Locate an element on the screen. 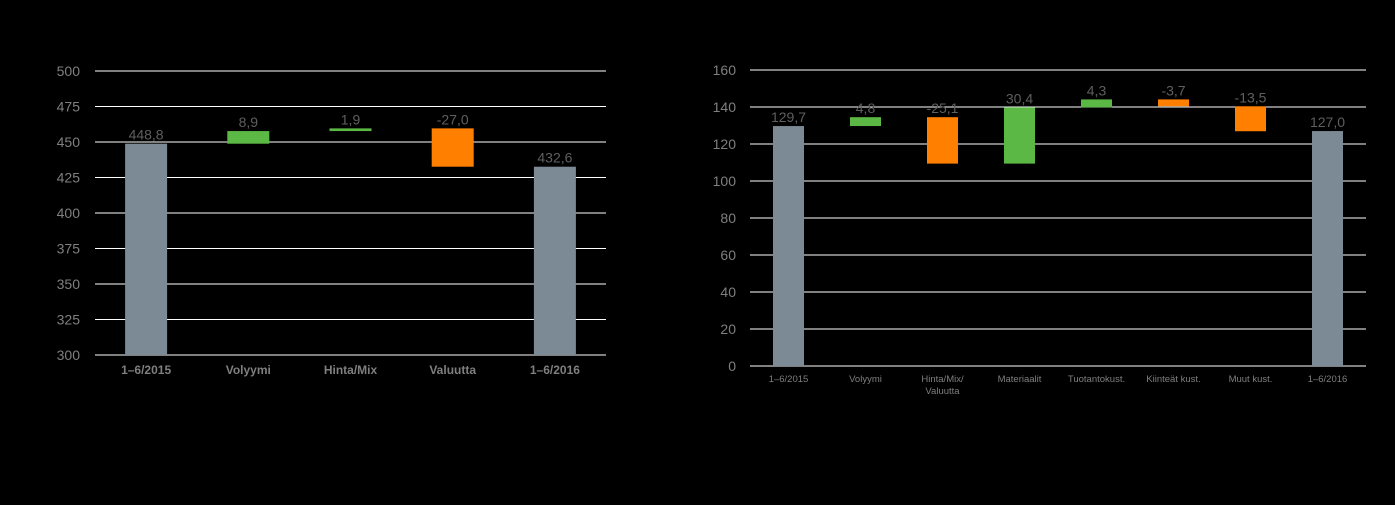  x-category-label: Valuutta is located at coordinates (452, 370).